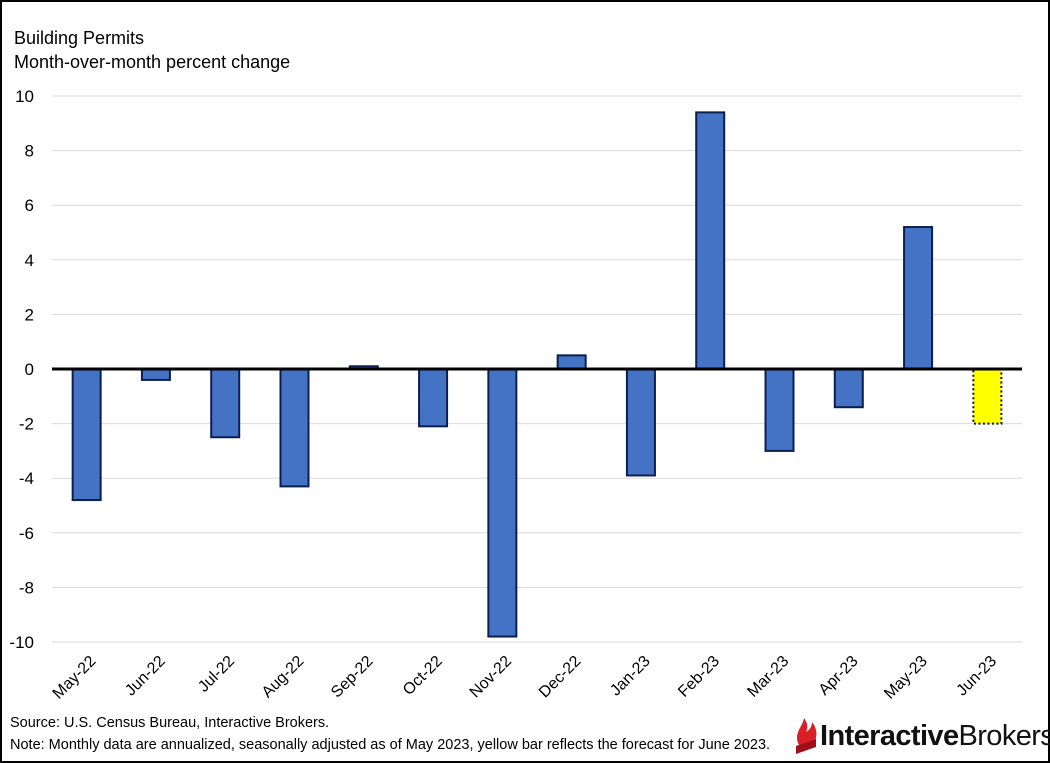 The width and height of the screenshot is (1050, 763). Describe the element at coordinates (21, 369) in the screenshot. I see `y-axis-ticks: 10 8 6 4 2 0 -2 -4 -6 -8 -10` at that location.